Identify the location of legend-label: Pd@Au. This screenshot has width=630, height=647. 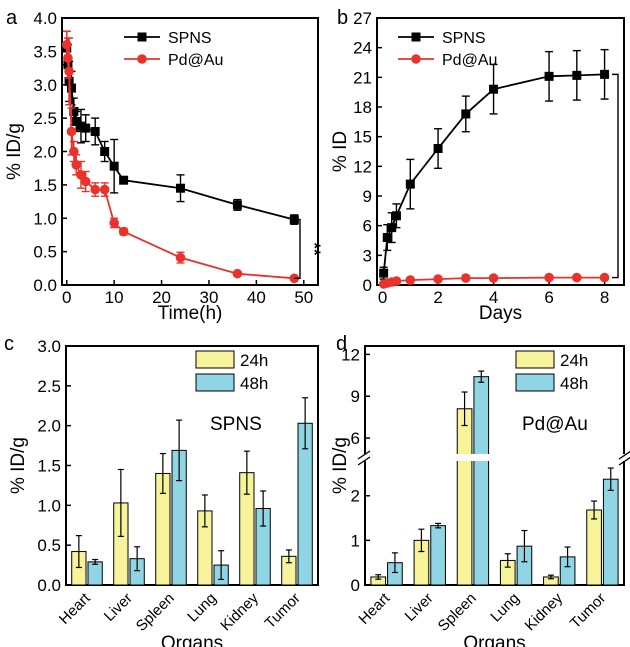
(469, 60).